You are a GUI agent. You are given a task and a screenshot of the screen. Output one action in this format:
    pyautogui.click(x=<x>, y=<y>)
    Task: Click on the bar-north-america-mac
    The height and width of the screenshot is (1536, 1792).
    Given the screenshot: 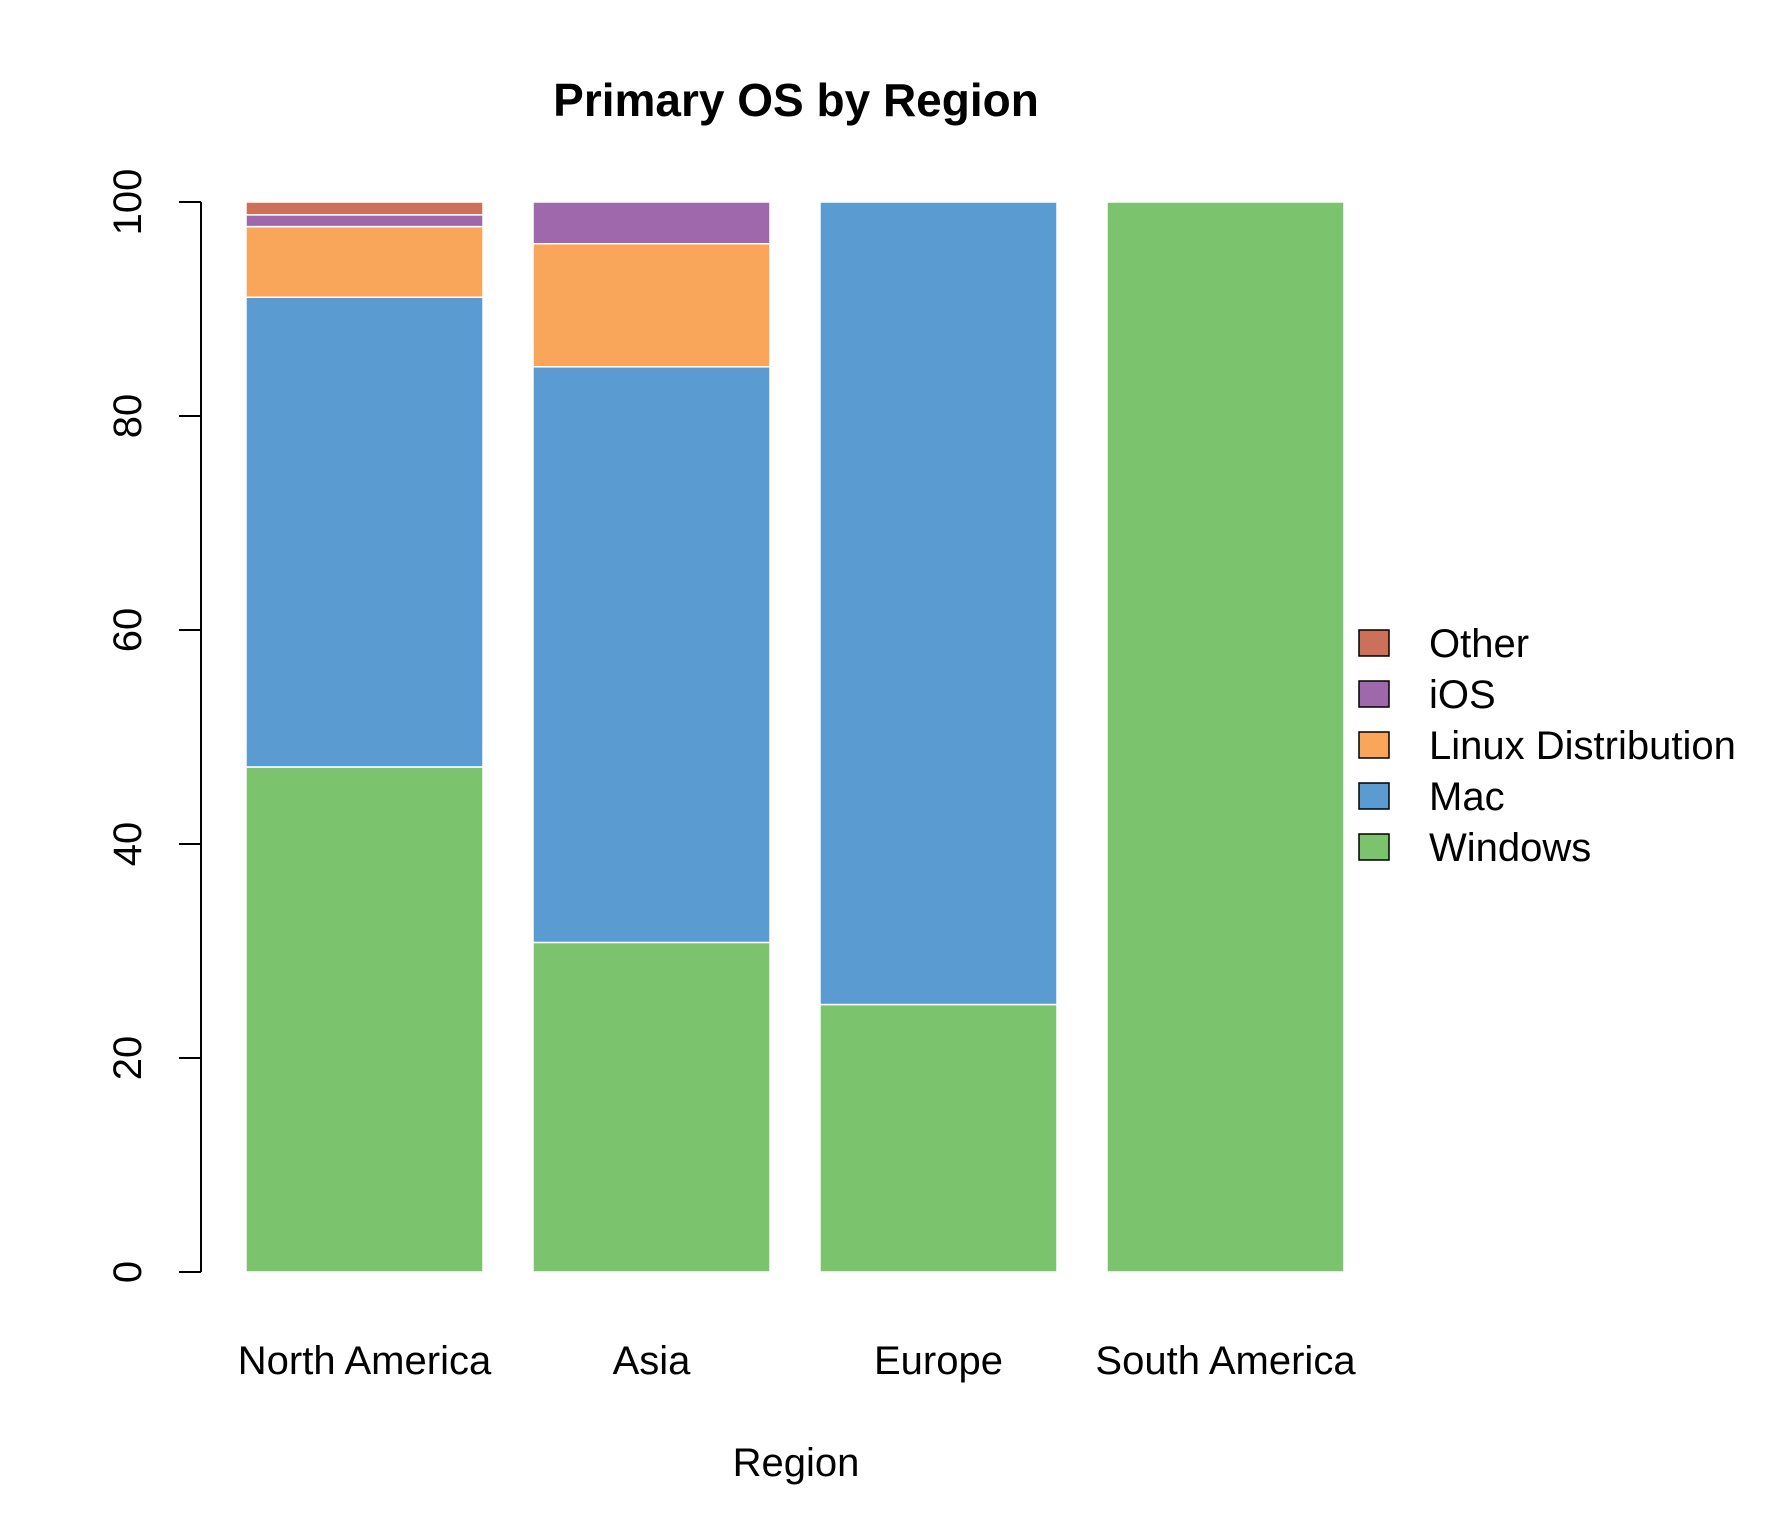 What is the action you would take?
    pyautogui.click(x=364, y=532)
    